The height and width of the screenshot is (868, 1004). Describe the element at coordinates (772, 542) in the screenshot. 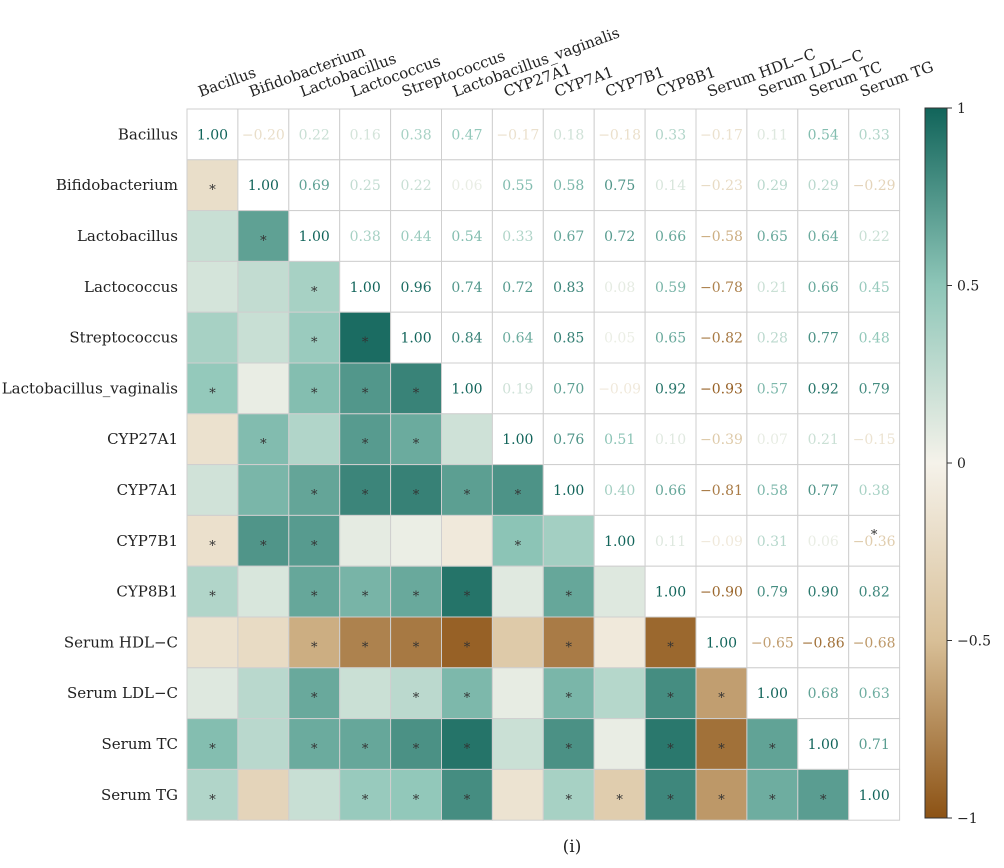

I see `cell-value: 0.31` at that location.